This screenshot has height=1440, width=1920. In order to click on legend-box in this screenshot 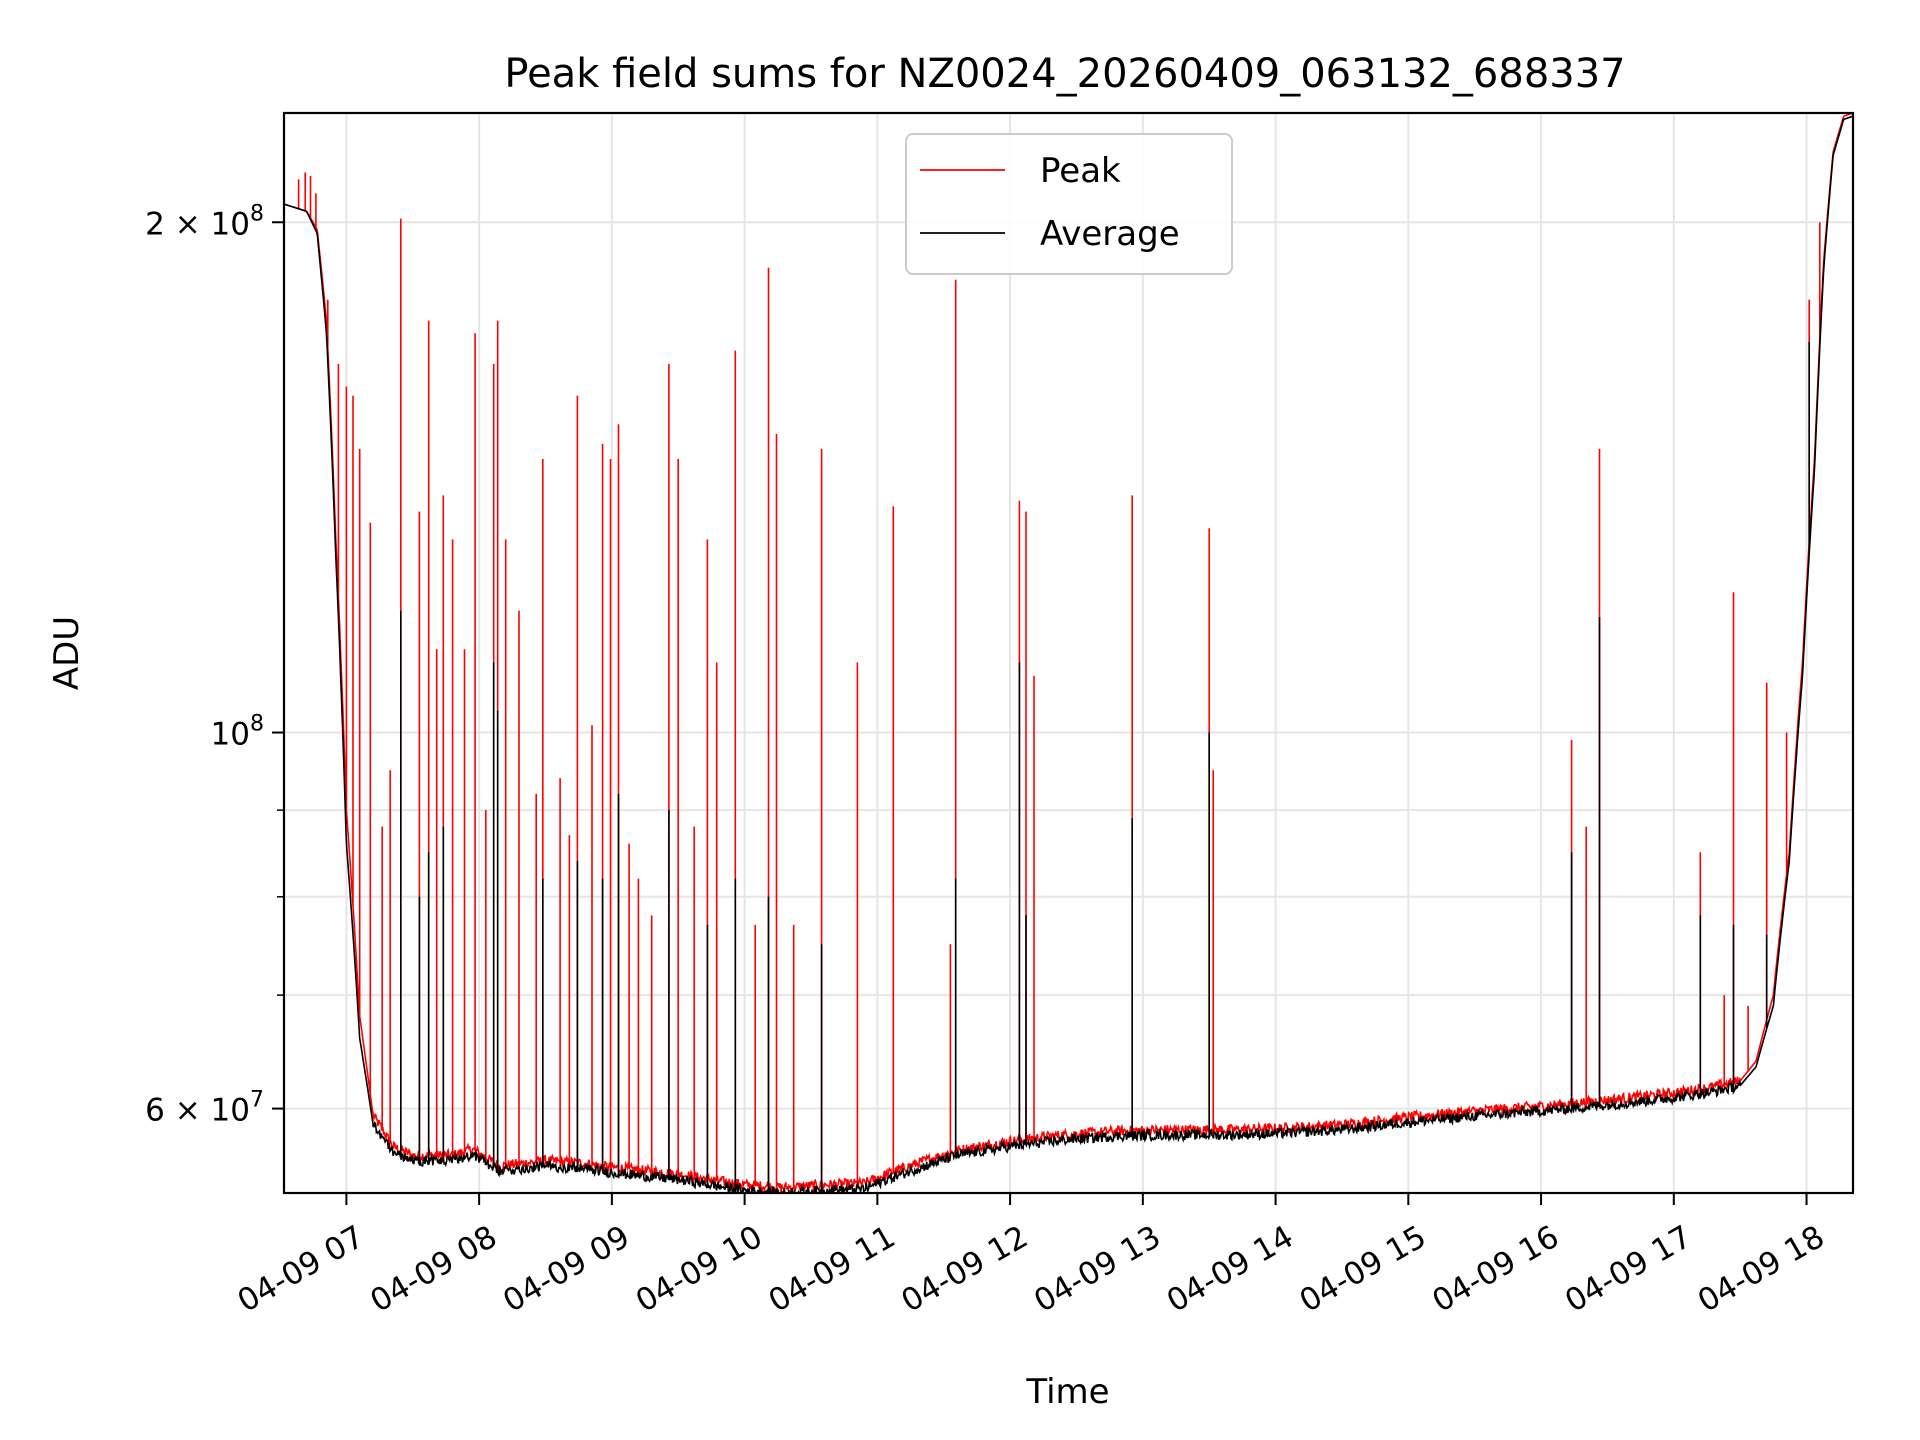, I will do `click(1069, 204)`.